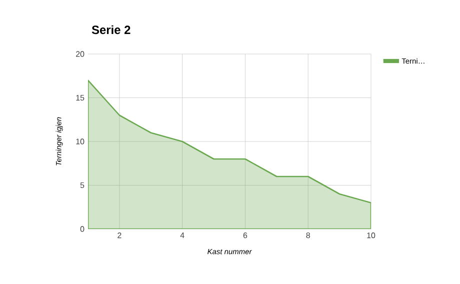  What do you see at coordinates (111, 29) in the screenshot?
I see `chart-title: Serie 2` at bounding box center [111, 29].